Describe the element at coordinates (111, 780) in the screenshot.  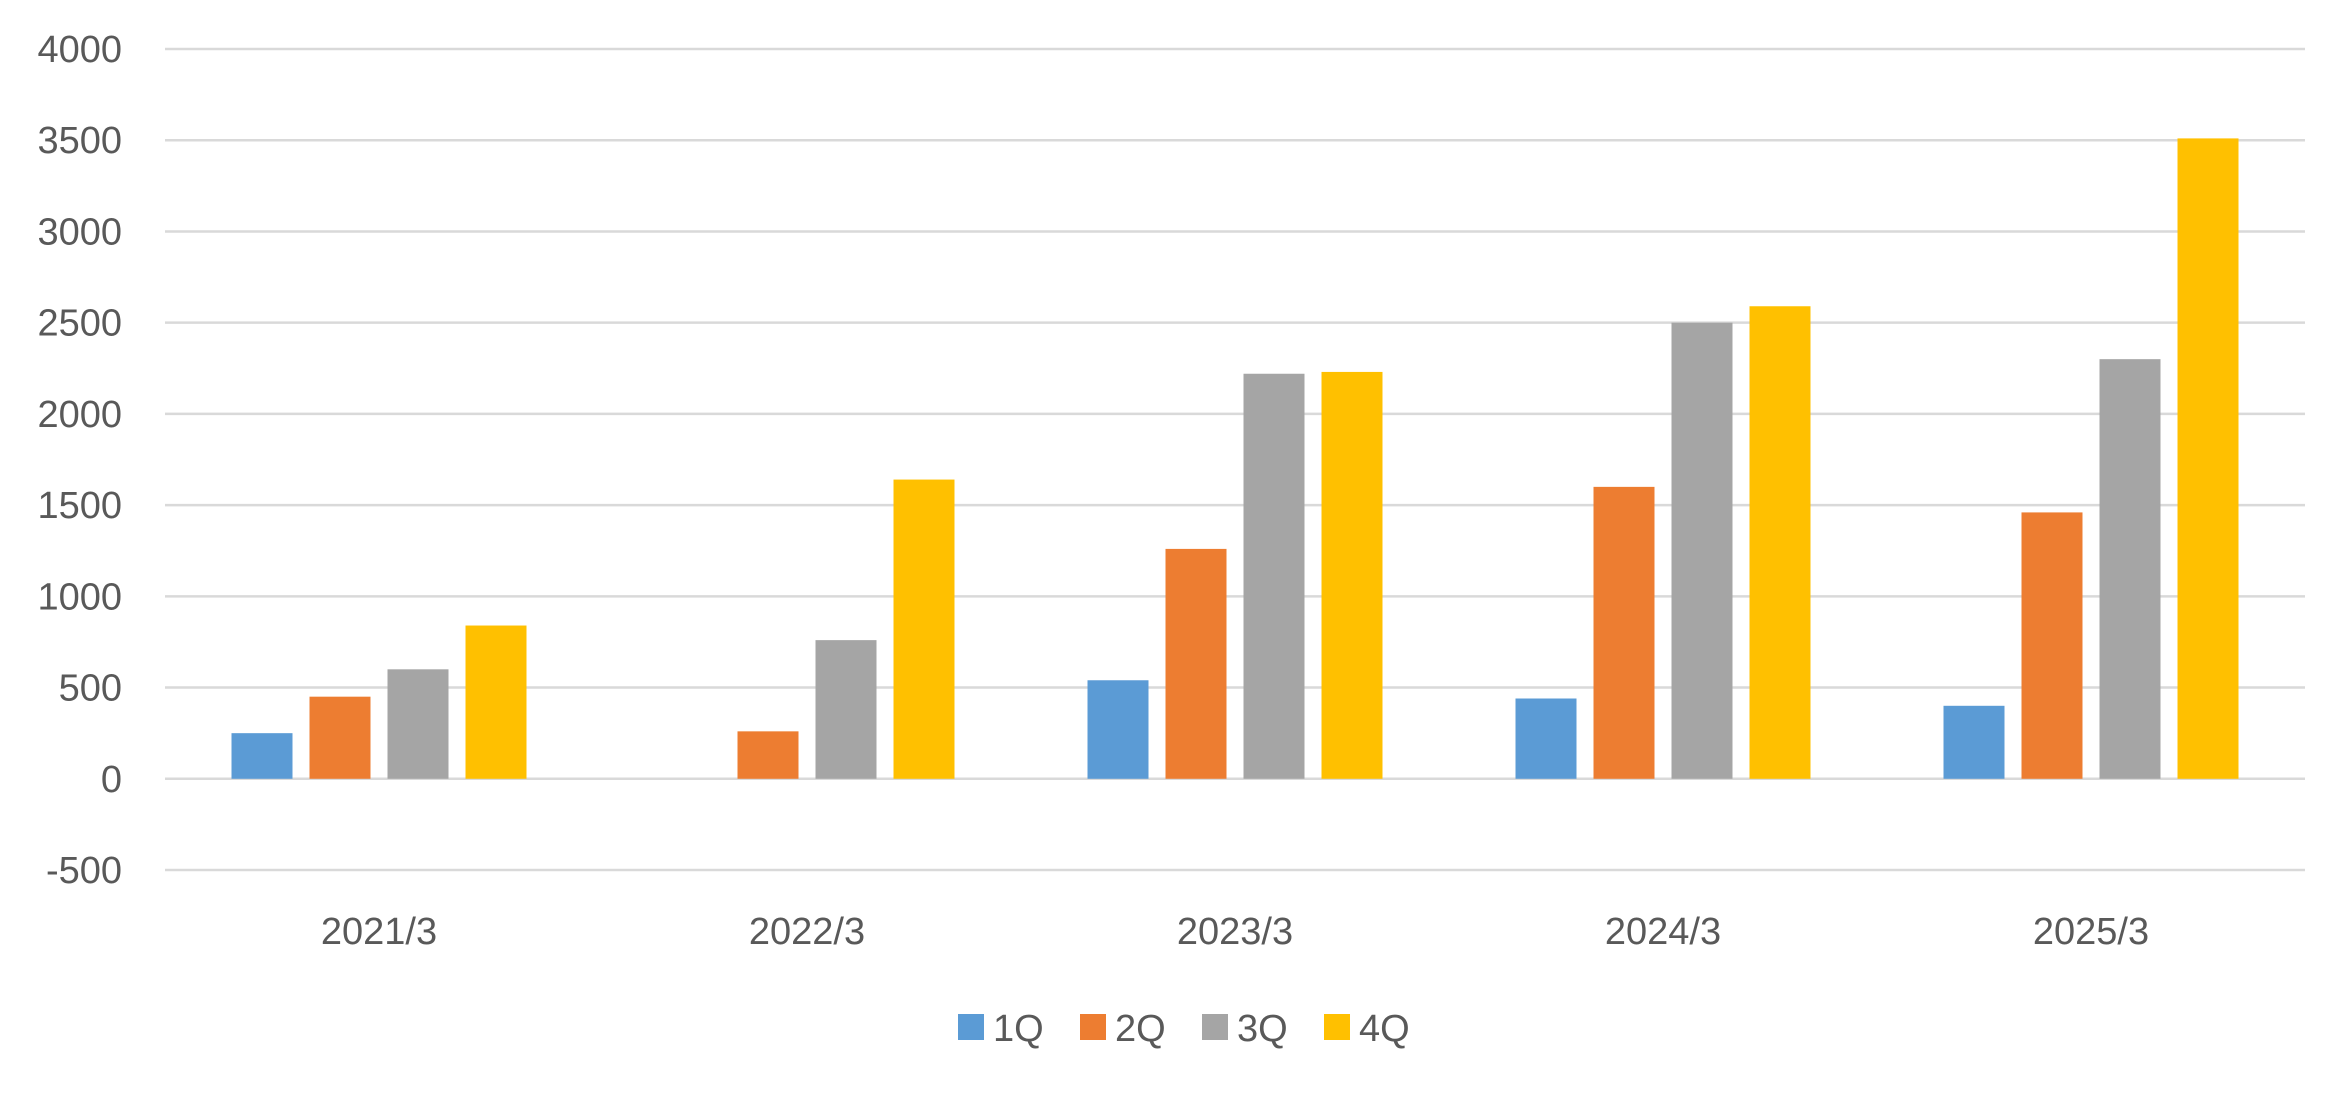
I see `y-tick-label: 0` at that location.